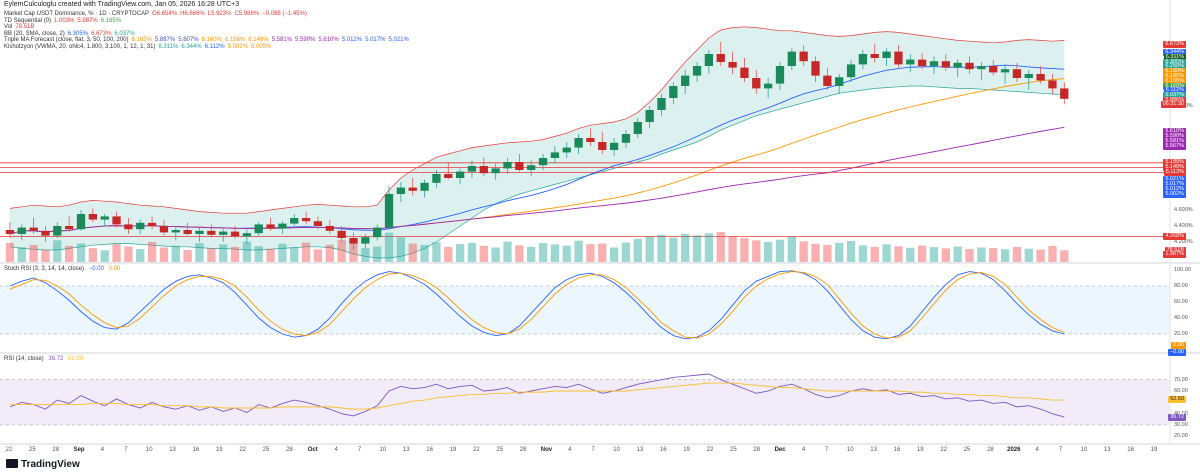  Describe the element at coordinates (96, 269) in the screenshot. I see `stoch-rsi-k: −0.00` at that location.